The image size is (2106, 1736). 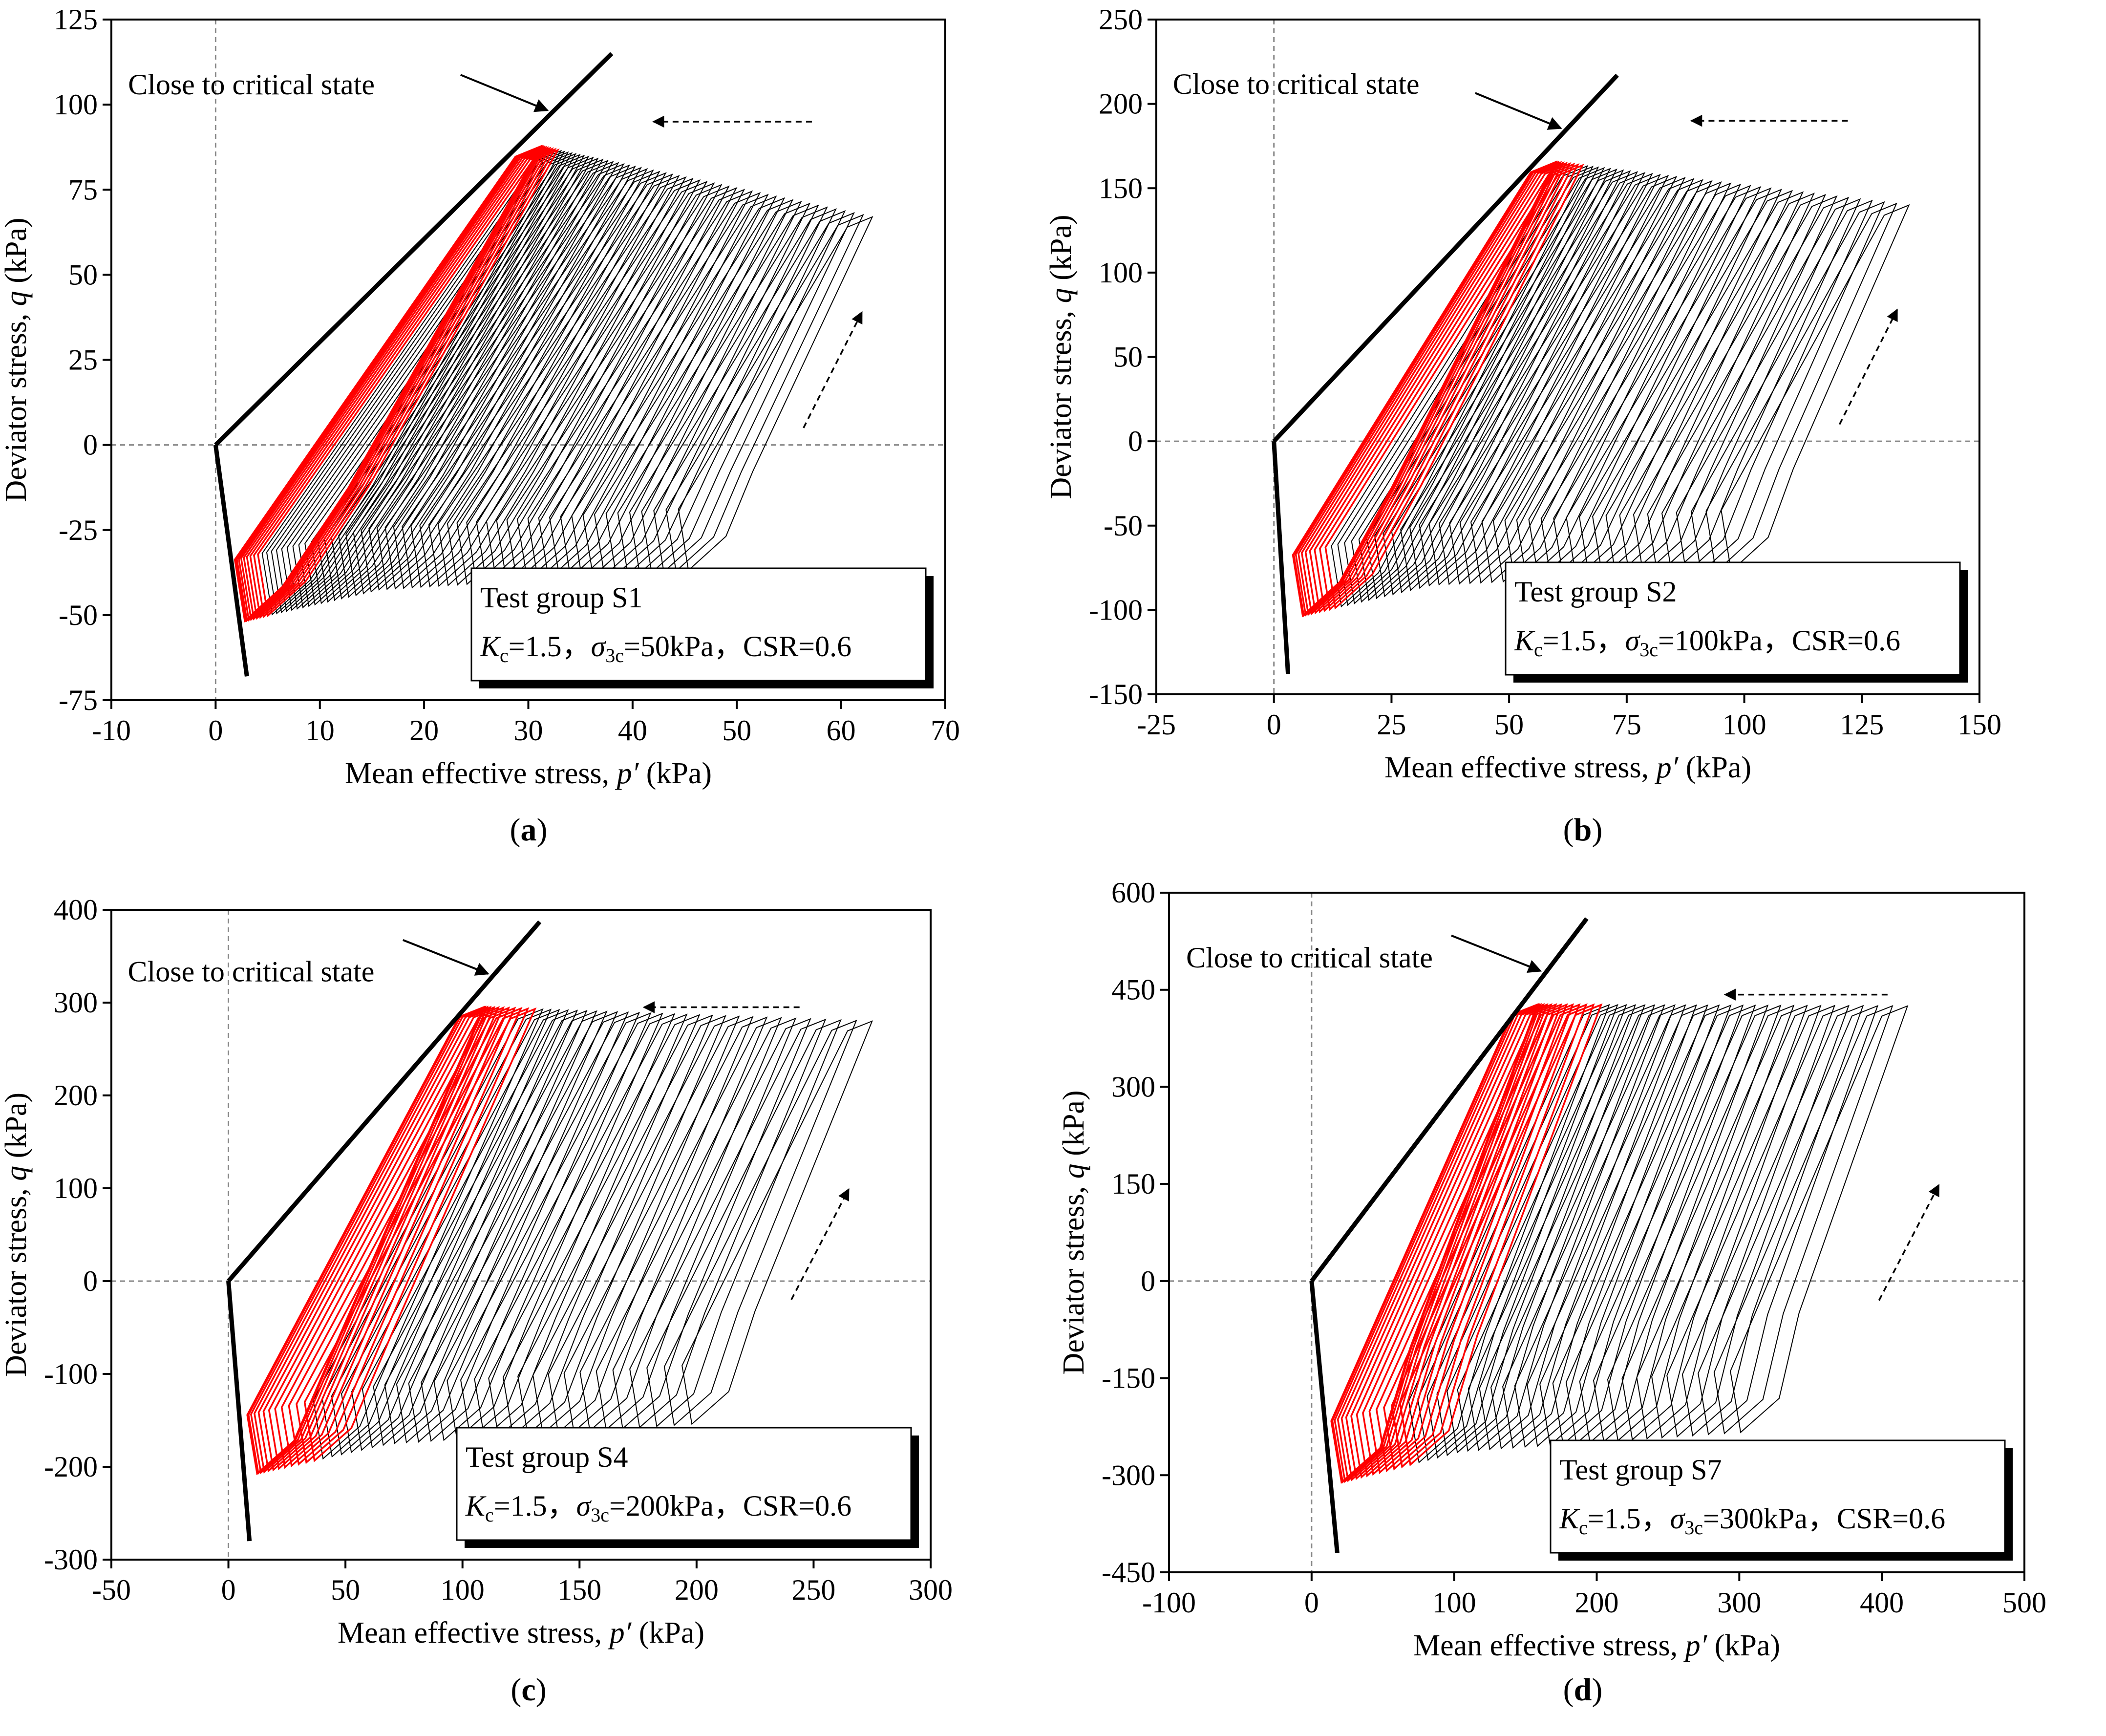 What do you see at coordinates (665, 648) in the screenshot?
I see `legend-parameters: Kc=1.5，σ3c=50kPa，CSR=0.6` at bounding box center [665, 648].